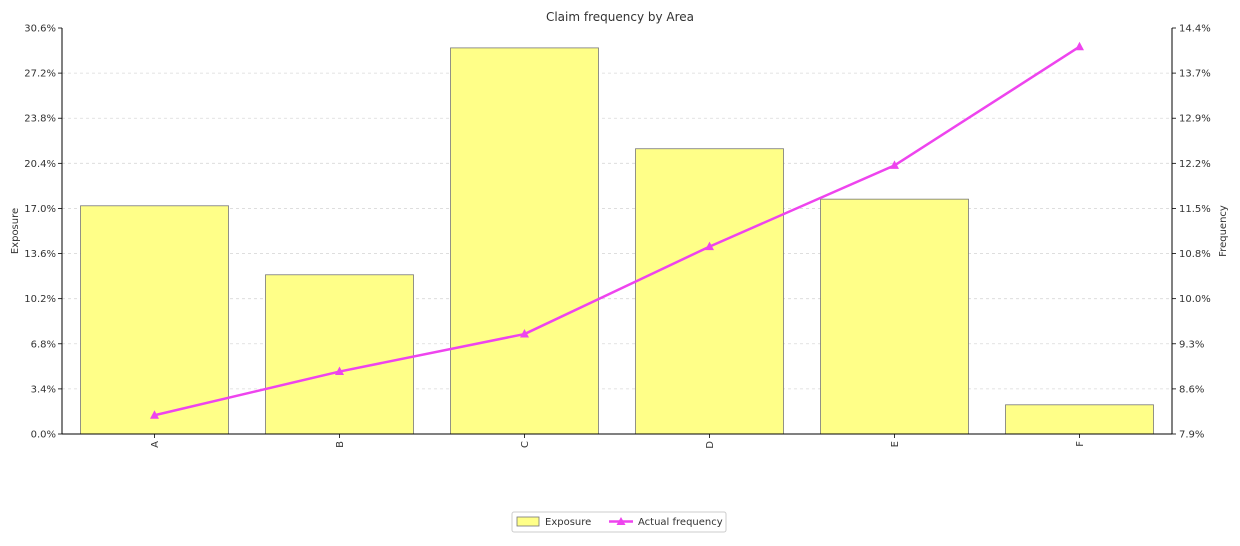 This screenshot has height=546, width=1240. What do you see at coordinates (620, 17) in the screenshot?
I see `chart-title: Claim frequency by Area` at bounding box center [620, 17].